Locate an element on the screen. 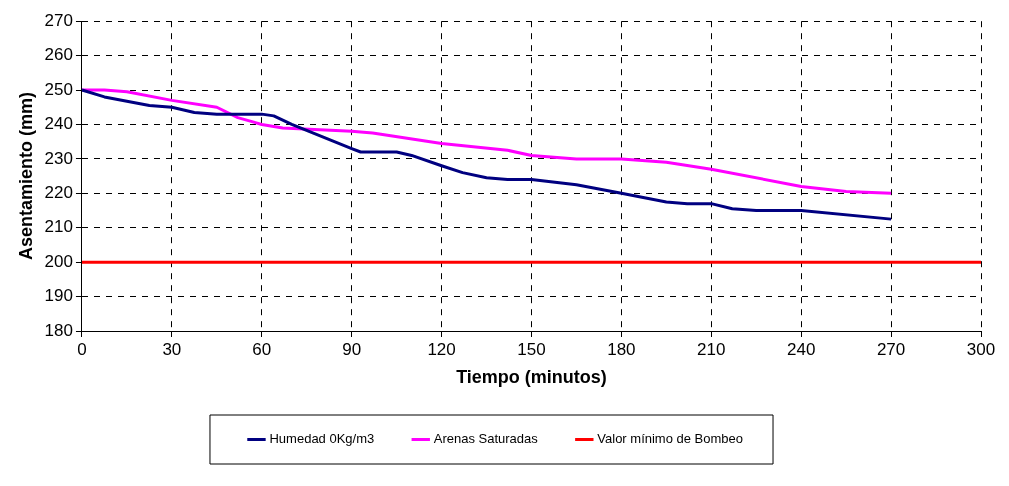  x-tick-label: 300 is located at coordinates (981, 349).